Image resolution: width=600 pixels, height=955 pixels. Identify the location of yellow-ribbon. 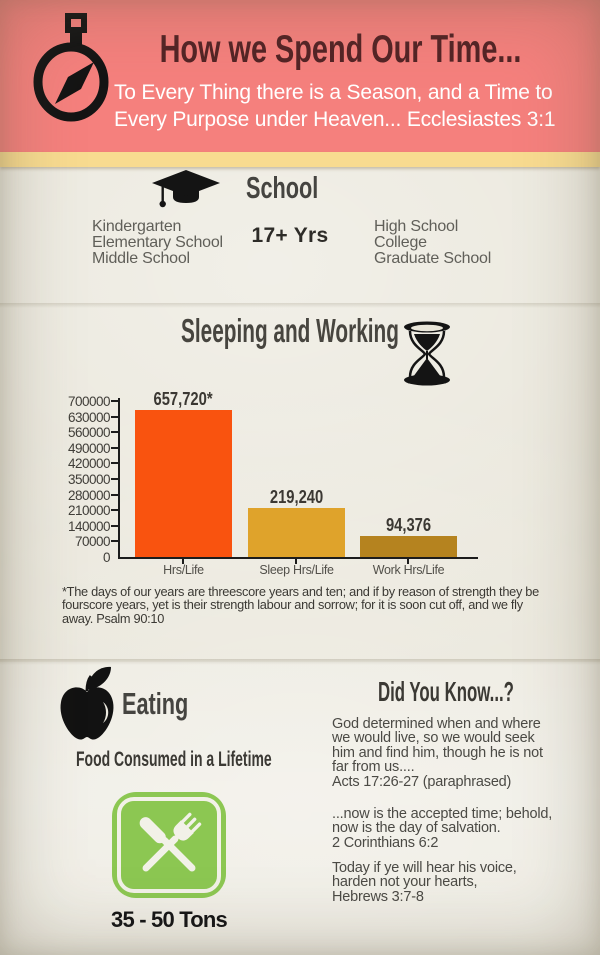
(300, 159).